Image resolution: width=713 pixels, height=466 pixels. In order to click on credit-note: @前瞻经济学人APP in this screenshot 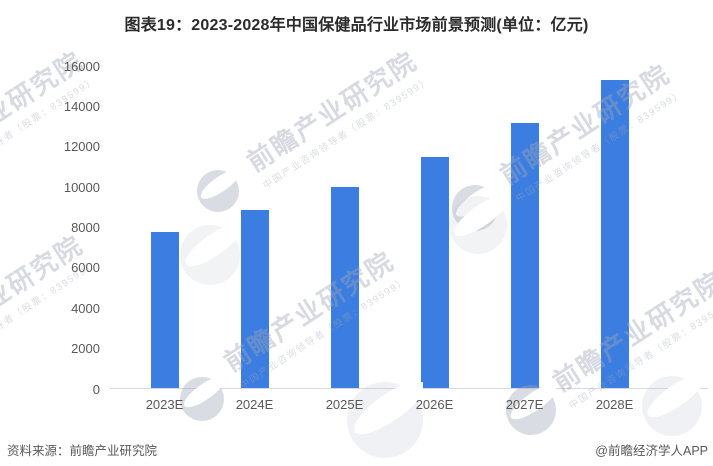, I will do `click(651, 451)`.